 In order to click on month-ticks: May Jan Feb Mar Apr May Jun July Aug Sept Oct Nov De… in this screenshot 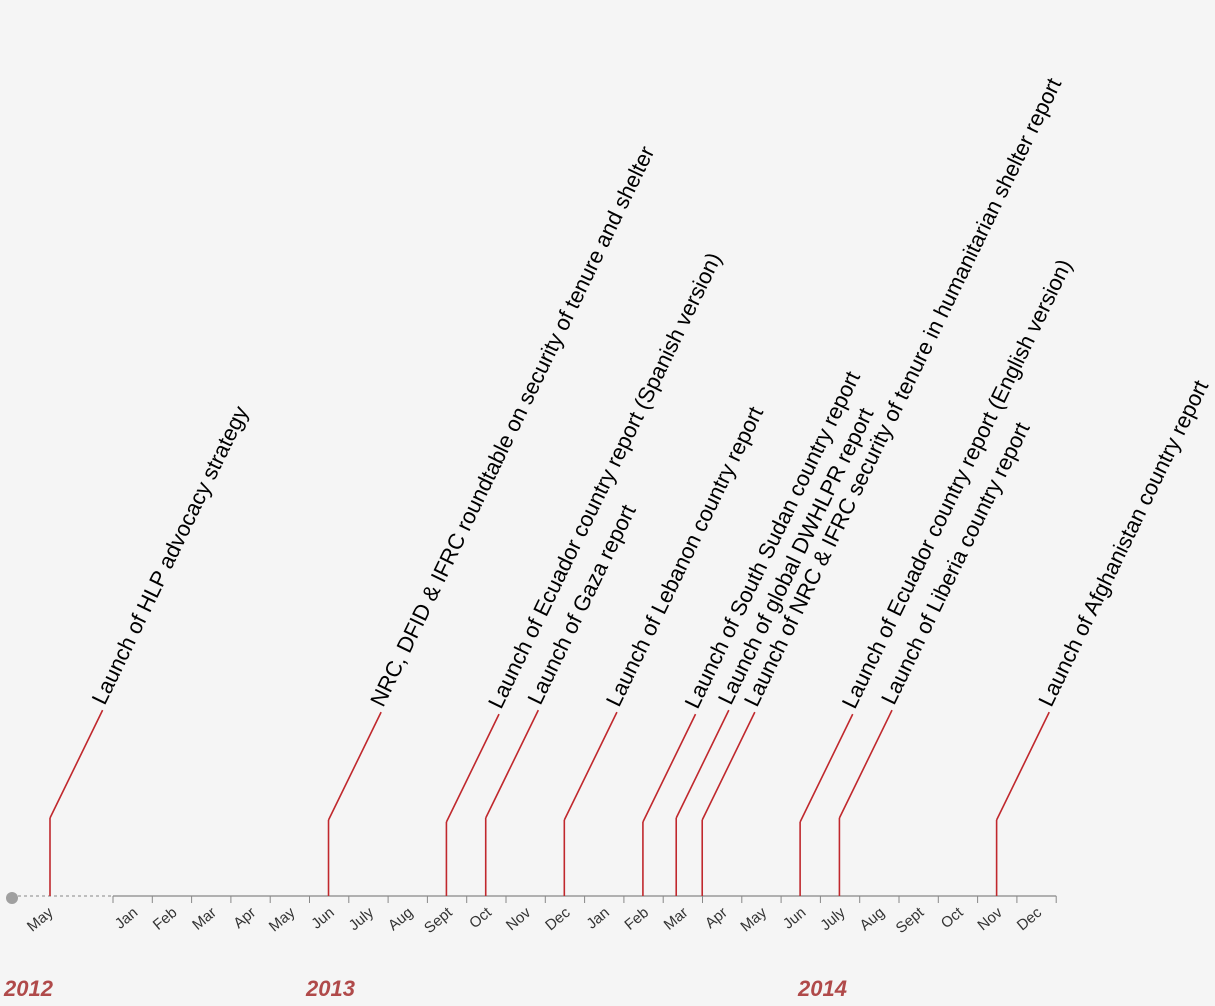, I will do `click(540, 916)`.